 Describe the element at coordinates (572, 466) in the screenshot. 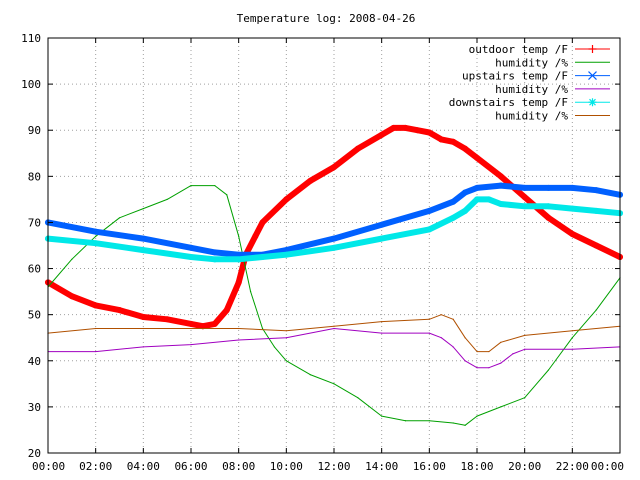

I see `x-tick-label: 22:00` at that location.